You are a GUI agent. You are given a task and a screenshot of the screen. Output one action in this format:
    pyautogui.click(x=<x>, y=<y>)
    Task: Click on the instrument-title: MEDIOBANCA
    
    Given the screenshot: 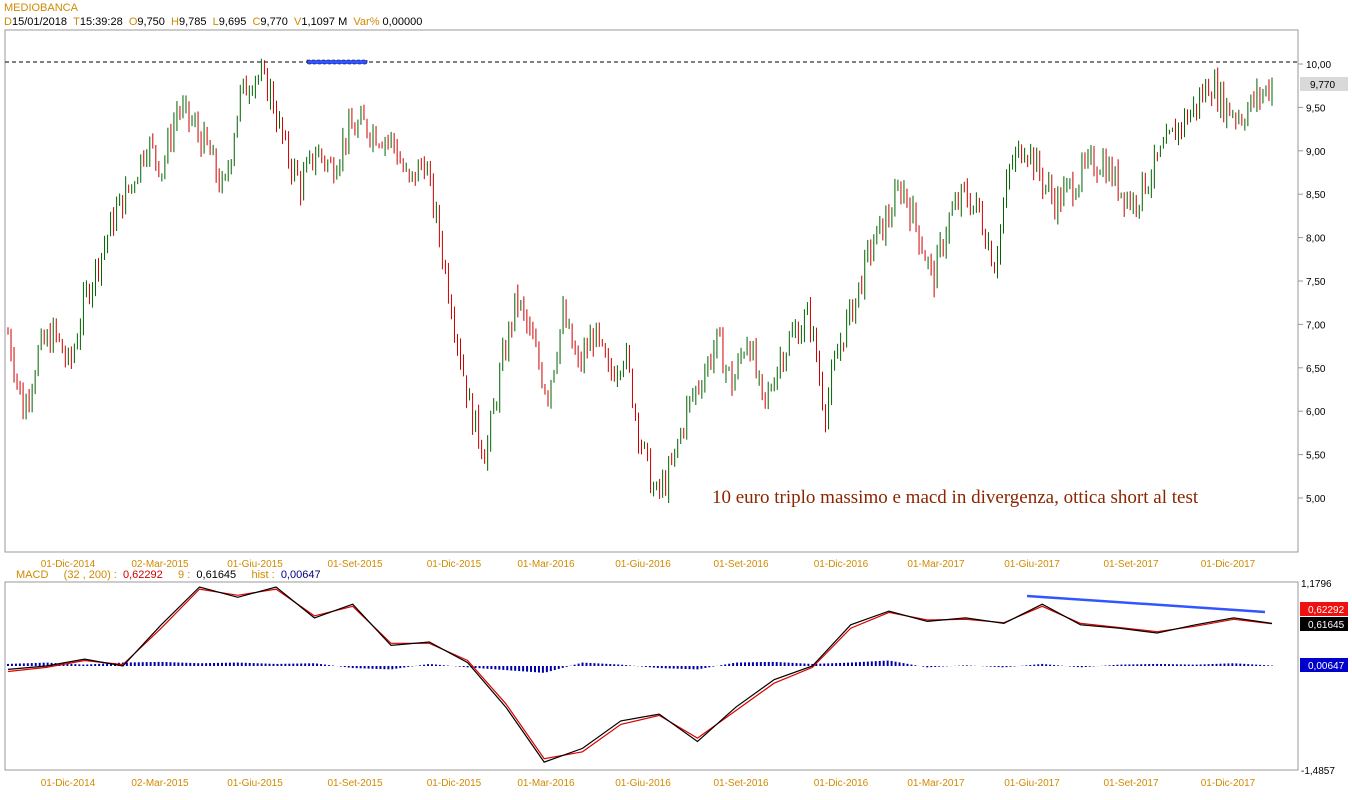 What is the action you would take?
    pyautogui.click(x=41, y=8)
    